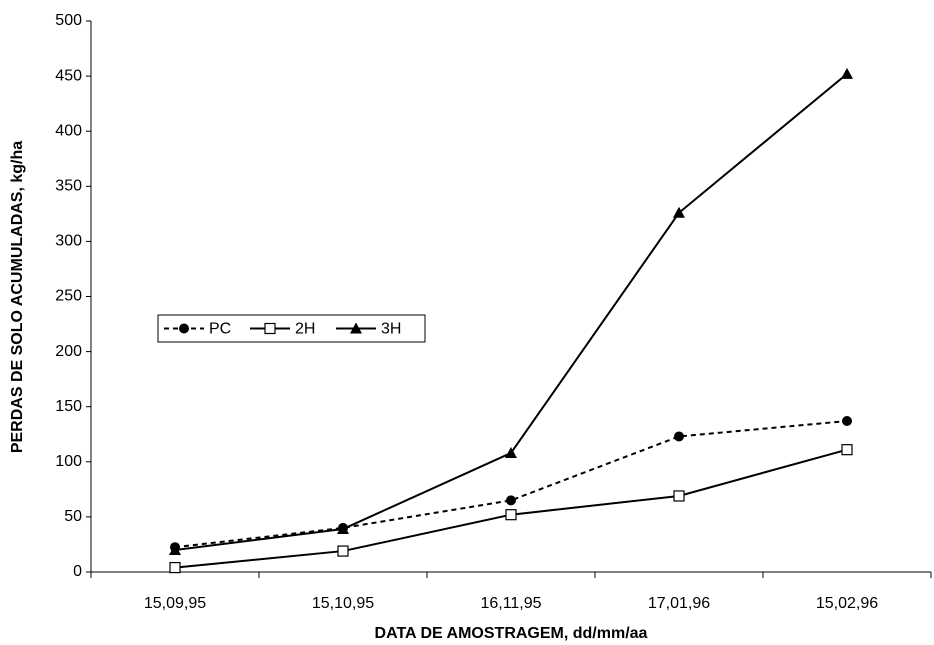 The image size is (934, 645). What do you see at coordinates (68, 461) in the screenshot?
I see `y-tick-label: 100` at bounding box center [68, 461].